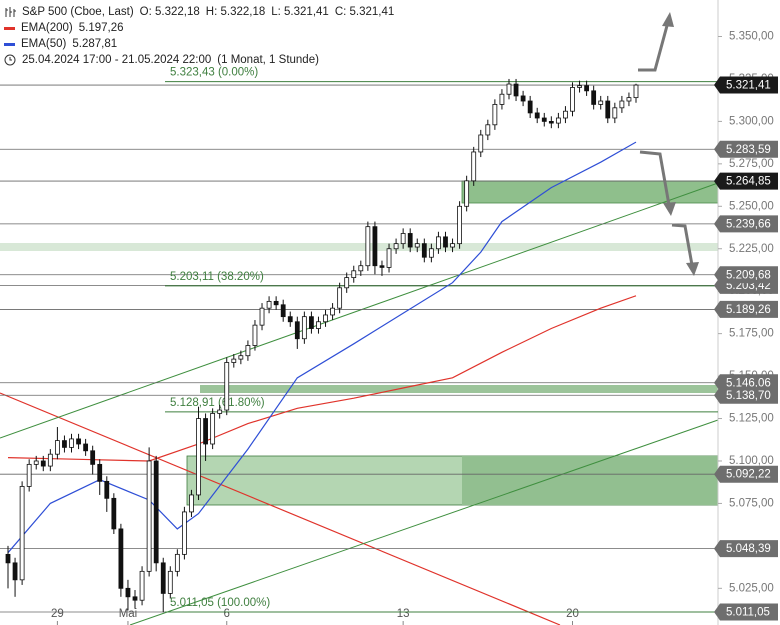 This screenshot has height=625, width=780. What do you see at coordinates (227, 614) in the screenshot?
I see `x-tick-label: 6` at bounding box center [227, 614].